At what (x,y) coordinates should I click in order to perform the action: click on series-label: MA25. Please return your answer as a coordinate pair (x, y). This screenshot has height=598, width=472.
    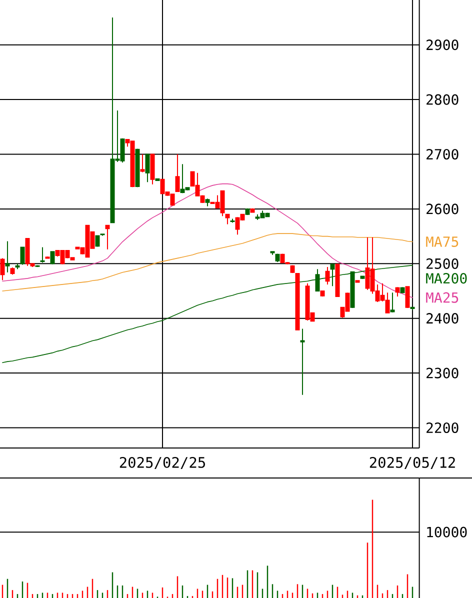
    Looking at the image, I should click on (442, 297).